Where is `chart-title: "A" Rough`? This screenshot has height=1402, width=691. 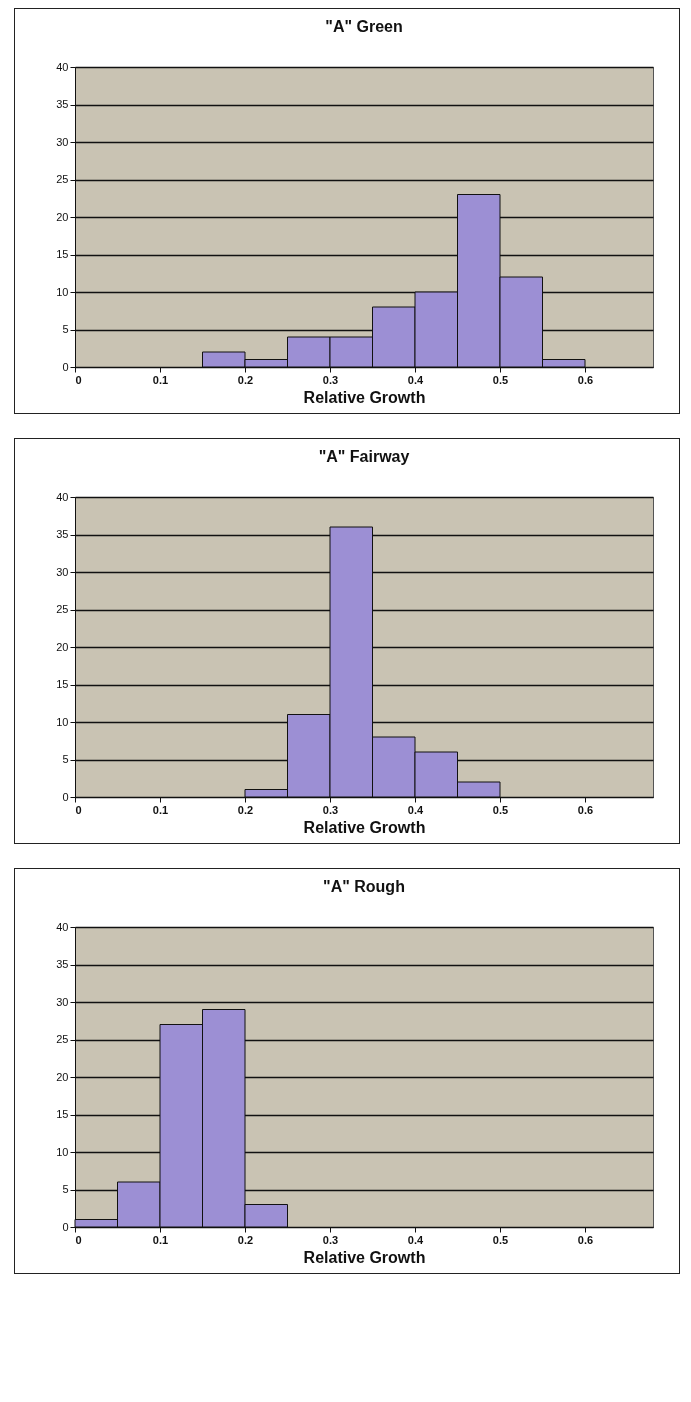 chart-title: "A" Rough is located at coordinates (364, 886).